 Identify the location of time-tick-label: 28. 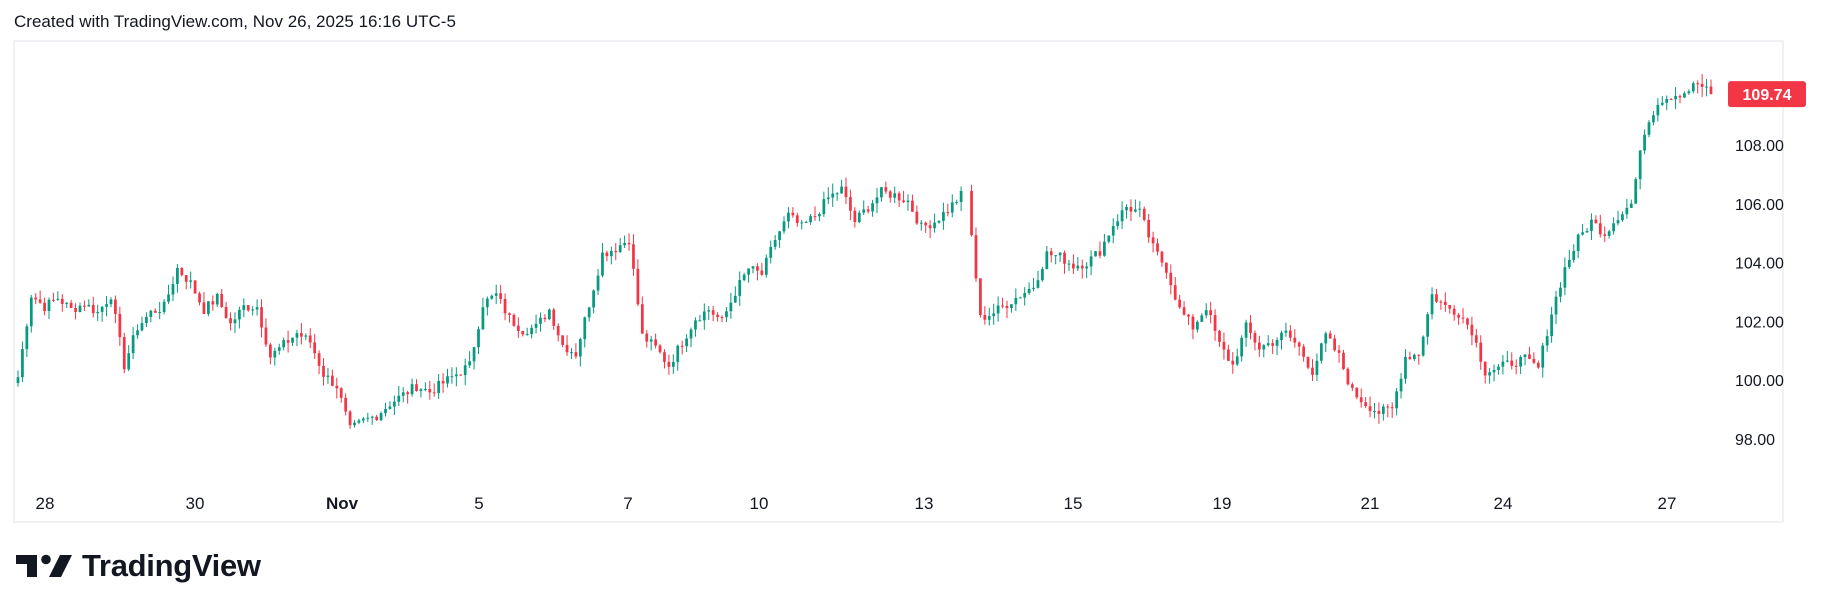
(45, 503).